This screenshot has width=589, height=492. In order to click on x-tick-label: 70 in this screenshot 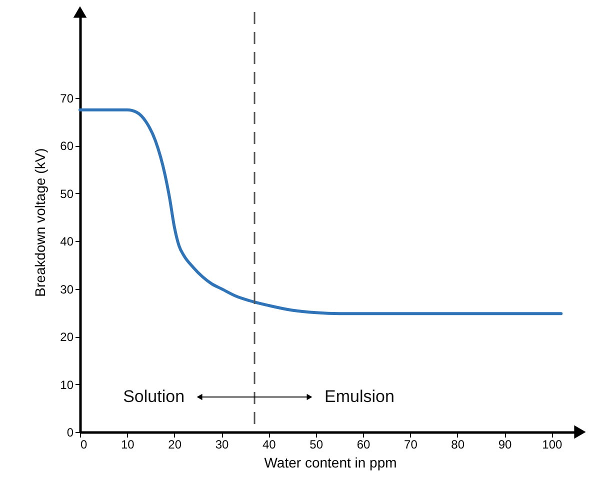, I will do `click(411, 445)`.